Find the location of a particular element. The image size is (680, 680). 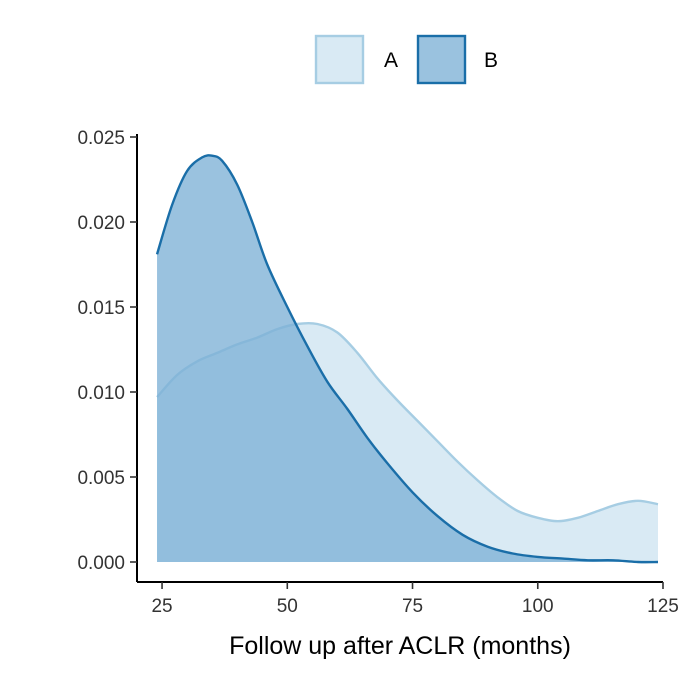

x-axis-title: Follow up after ACLR (months) is located at coordinates (400, 646).